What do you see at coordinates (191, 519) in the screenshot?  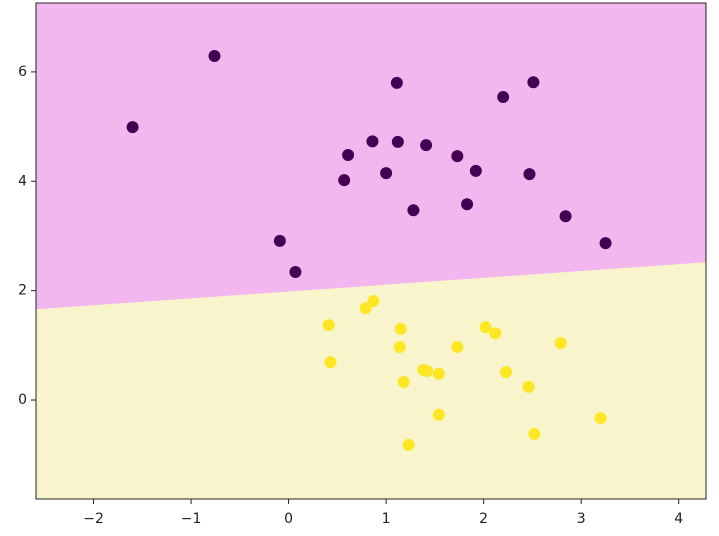 I see `x-tick-label: −1` at bounding box center [191, 519].